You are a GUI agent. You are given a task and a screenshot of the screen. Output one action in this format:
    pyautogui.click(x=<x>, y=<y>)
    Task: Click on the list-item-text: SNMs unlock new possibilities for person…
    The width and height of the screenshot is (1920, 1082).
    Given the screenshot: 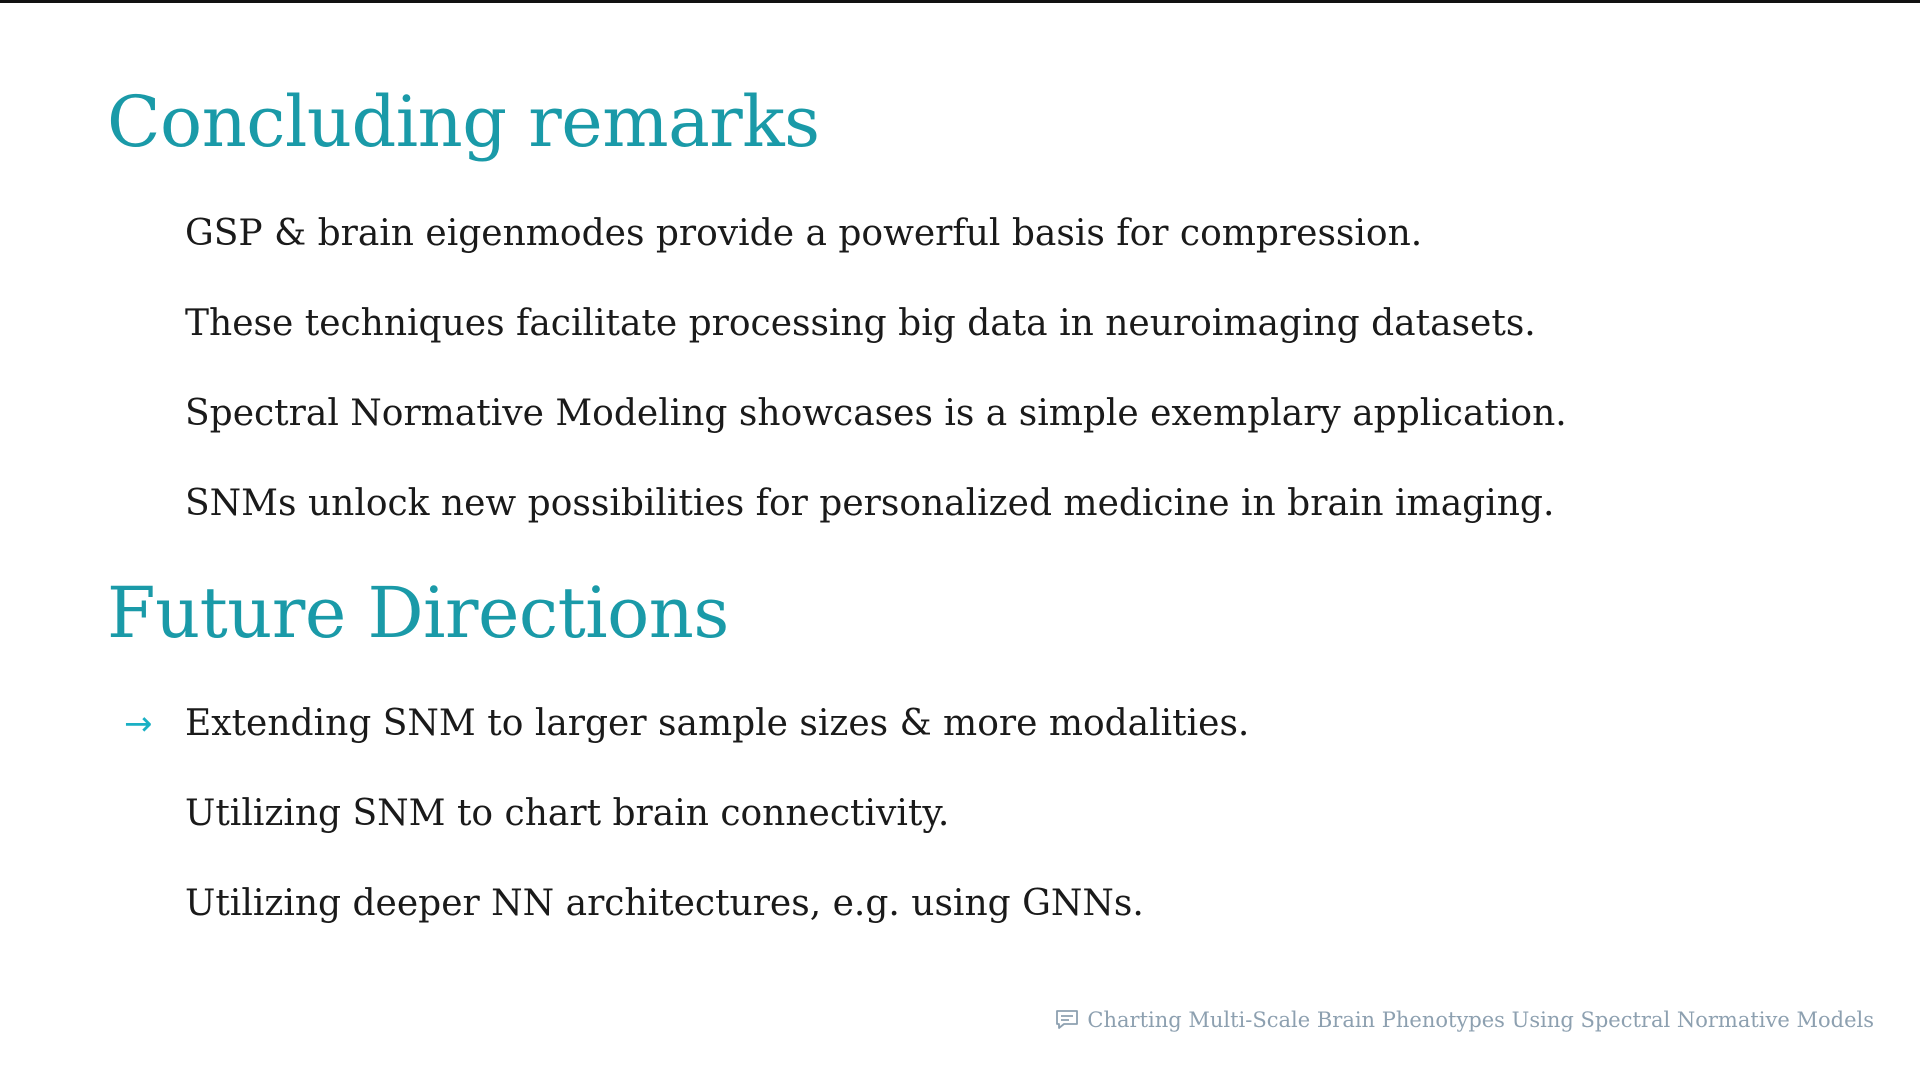 What is the action you would take?
    pyautogui.click(x=870, y=503)
    